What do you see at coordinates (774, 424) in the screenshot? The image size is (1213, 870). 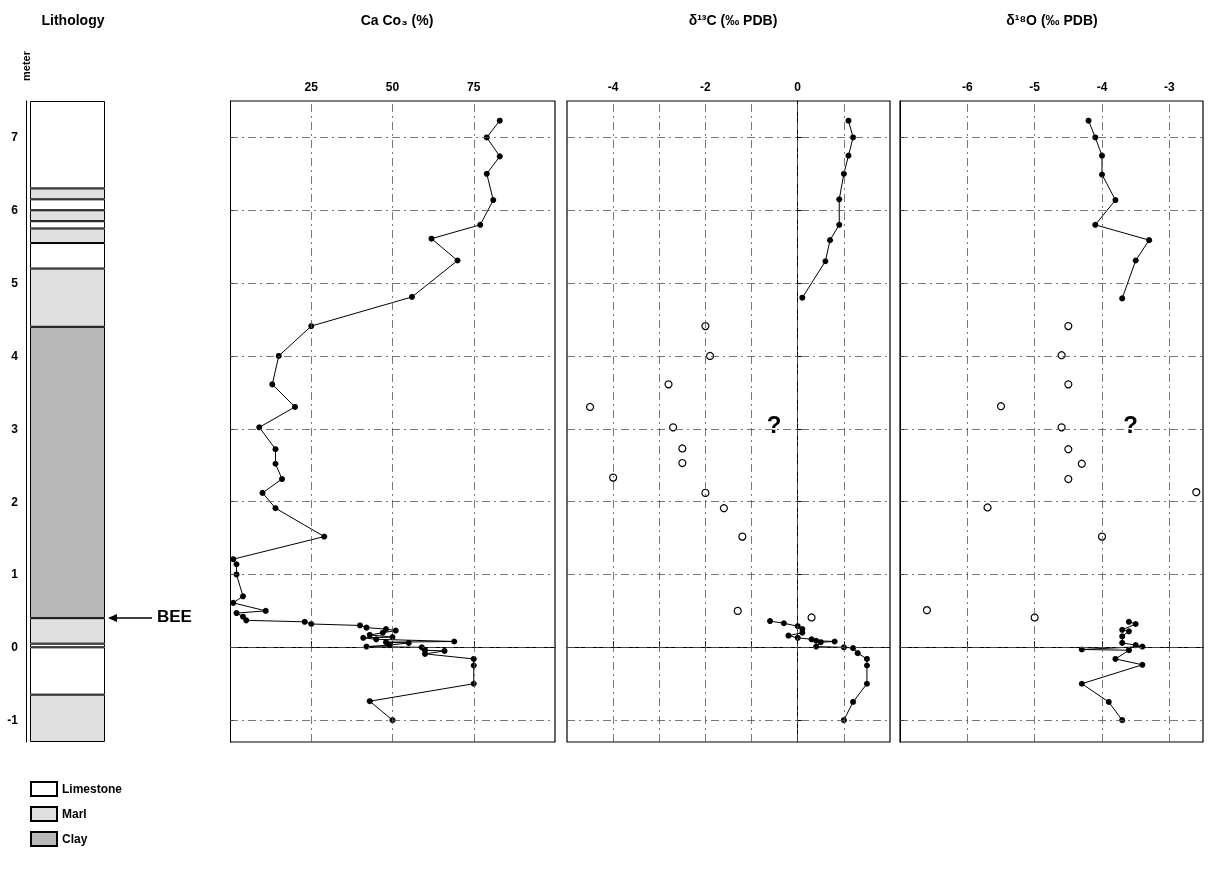 I see `annotation: ?` at bounding box center [774, 424].